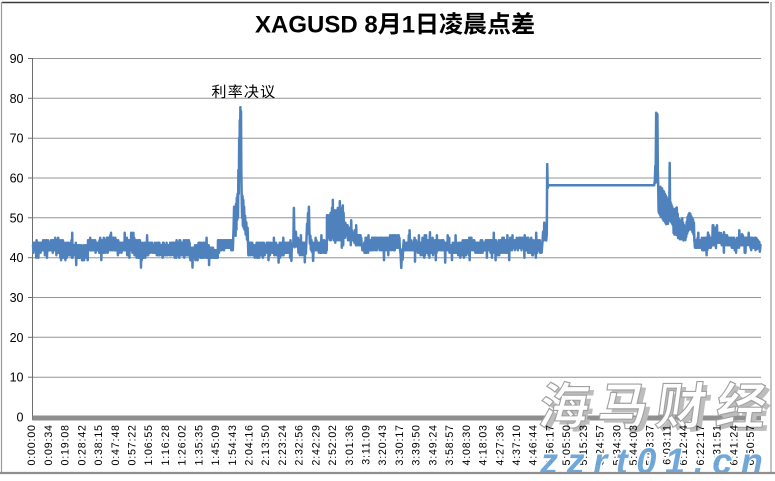 Image resolution: width=775 pixels, height=481 pixels. Describe the element at coordinates (199, 444) in the screenshot. I see `svg-text: 1:35:35` at that location.